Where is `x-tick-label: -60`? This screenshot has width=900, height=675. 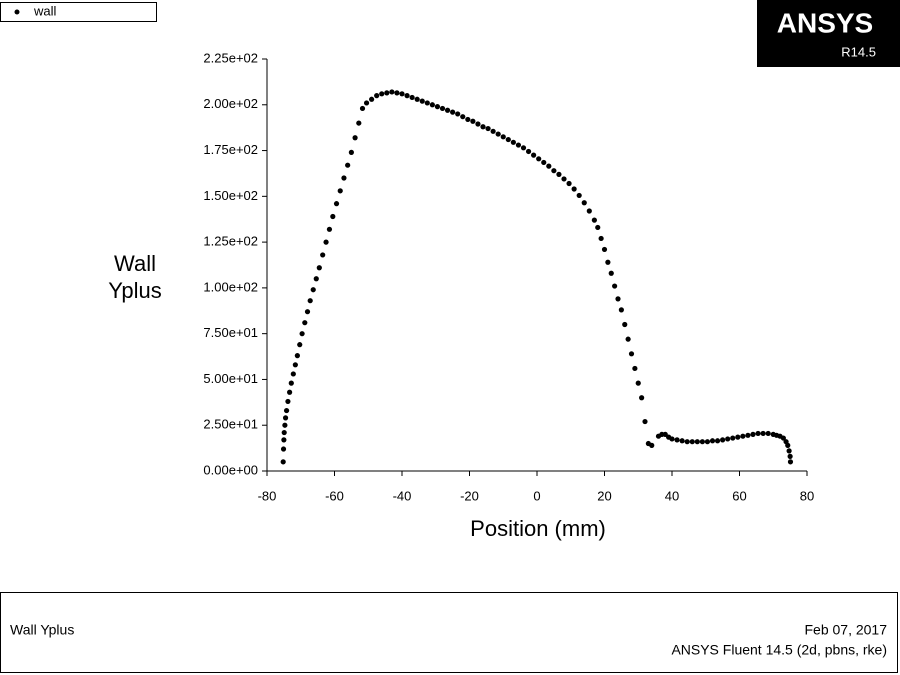
x-tick-label: -60 is located at coordinates (334, 495).